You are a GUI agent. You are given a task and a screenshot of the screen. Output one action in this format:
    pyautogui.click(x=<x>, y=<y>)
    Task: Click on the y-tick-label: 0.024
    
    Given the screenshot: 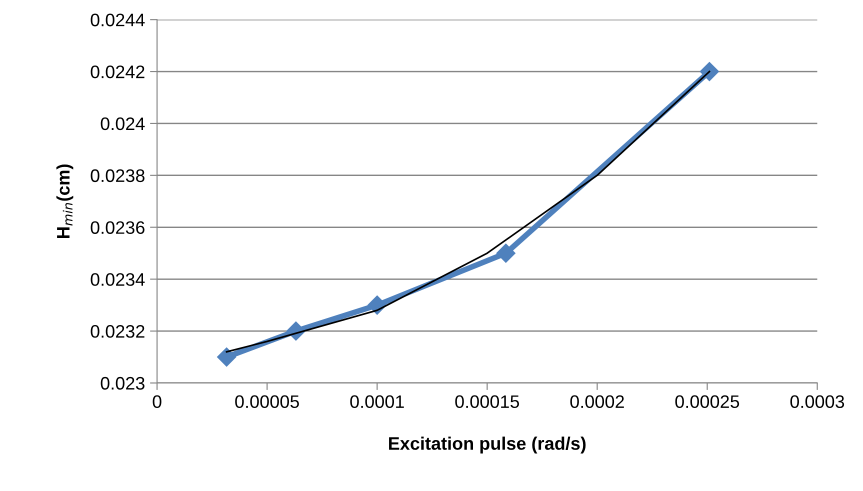 What is the action you would take?
    pyautogui.click(x=122, y=123)
    